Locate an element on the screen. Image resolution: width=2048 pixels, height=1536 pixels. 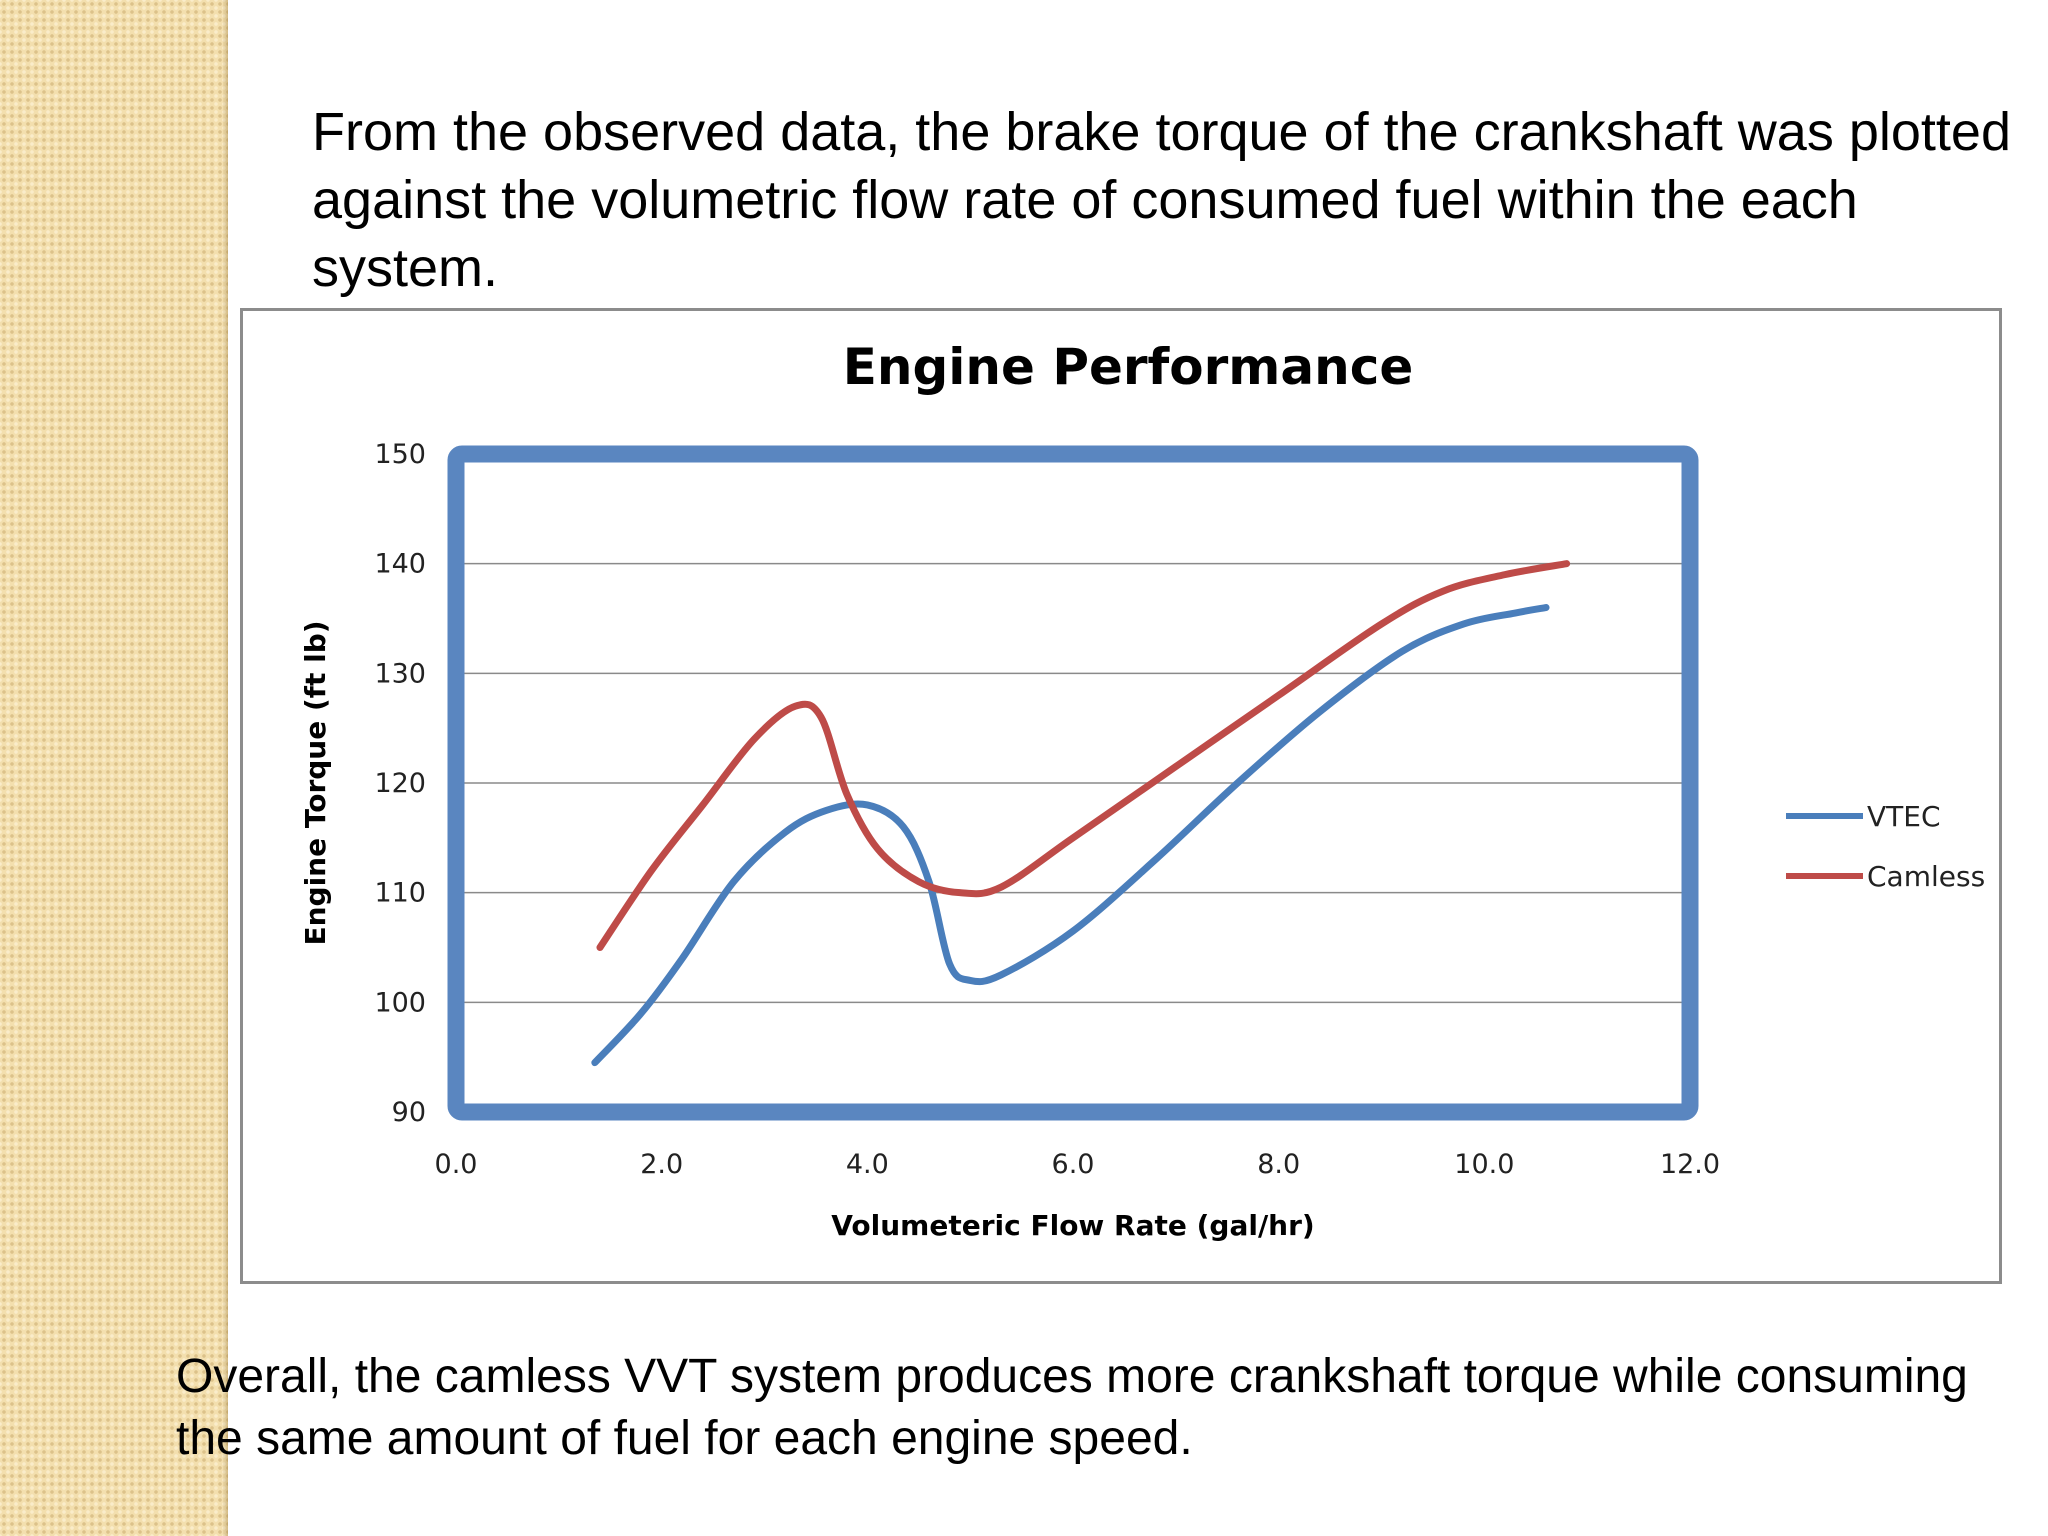
series-line-camless is located at coordinates (1083, 755).